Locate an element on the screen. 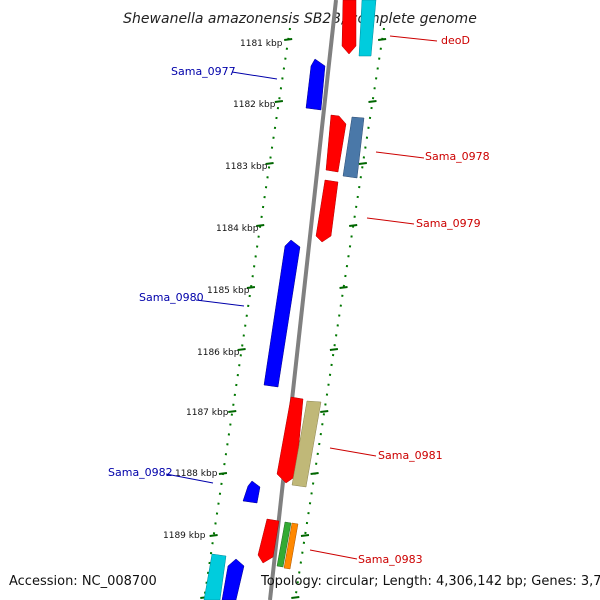 The height and width of the screenshot is (600, 600). gene-label-sama-0981: Sama_0981 is located at coordinates (410, 455).